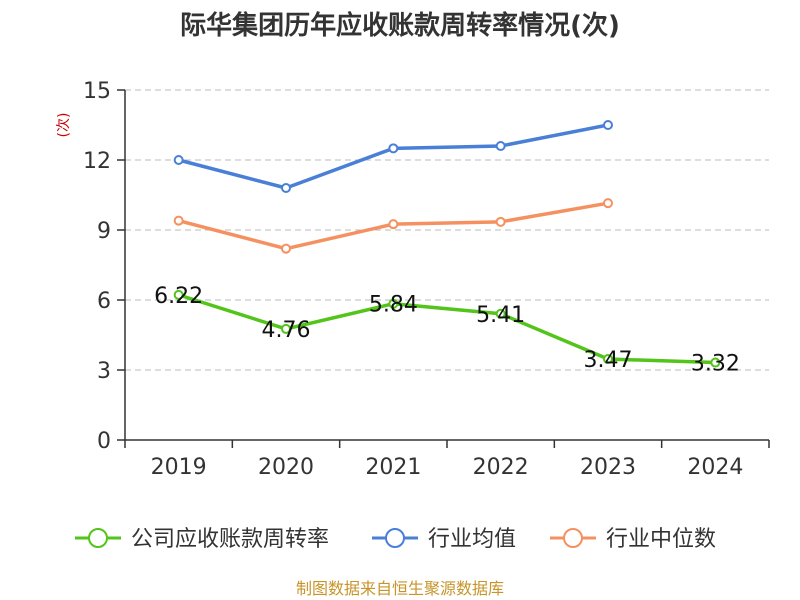 The width and height of the screenshot is (800, 600). I want to click on data-label: 3.32, so click(715, 364).